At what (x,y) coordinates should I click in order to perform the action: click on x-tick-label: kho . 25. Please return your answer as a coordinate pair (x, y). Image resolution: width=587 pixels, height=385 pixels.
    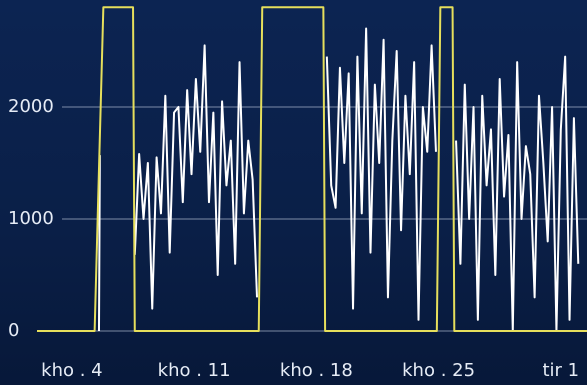
    Looking at the image, I should click on (438, 370).